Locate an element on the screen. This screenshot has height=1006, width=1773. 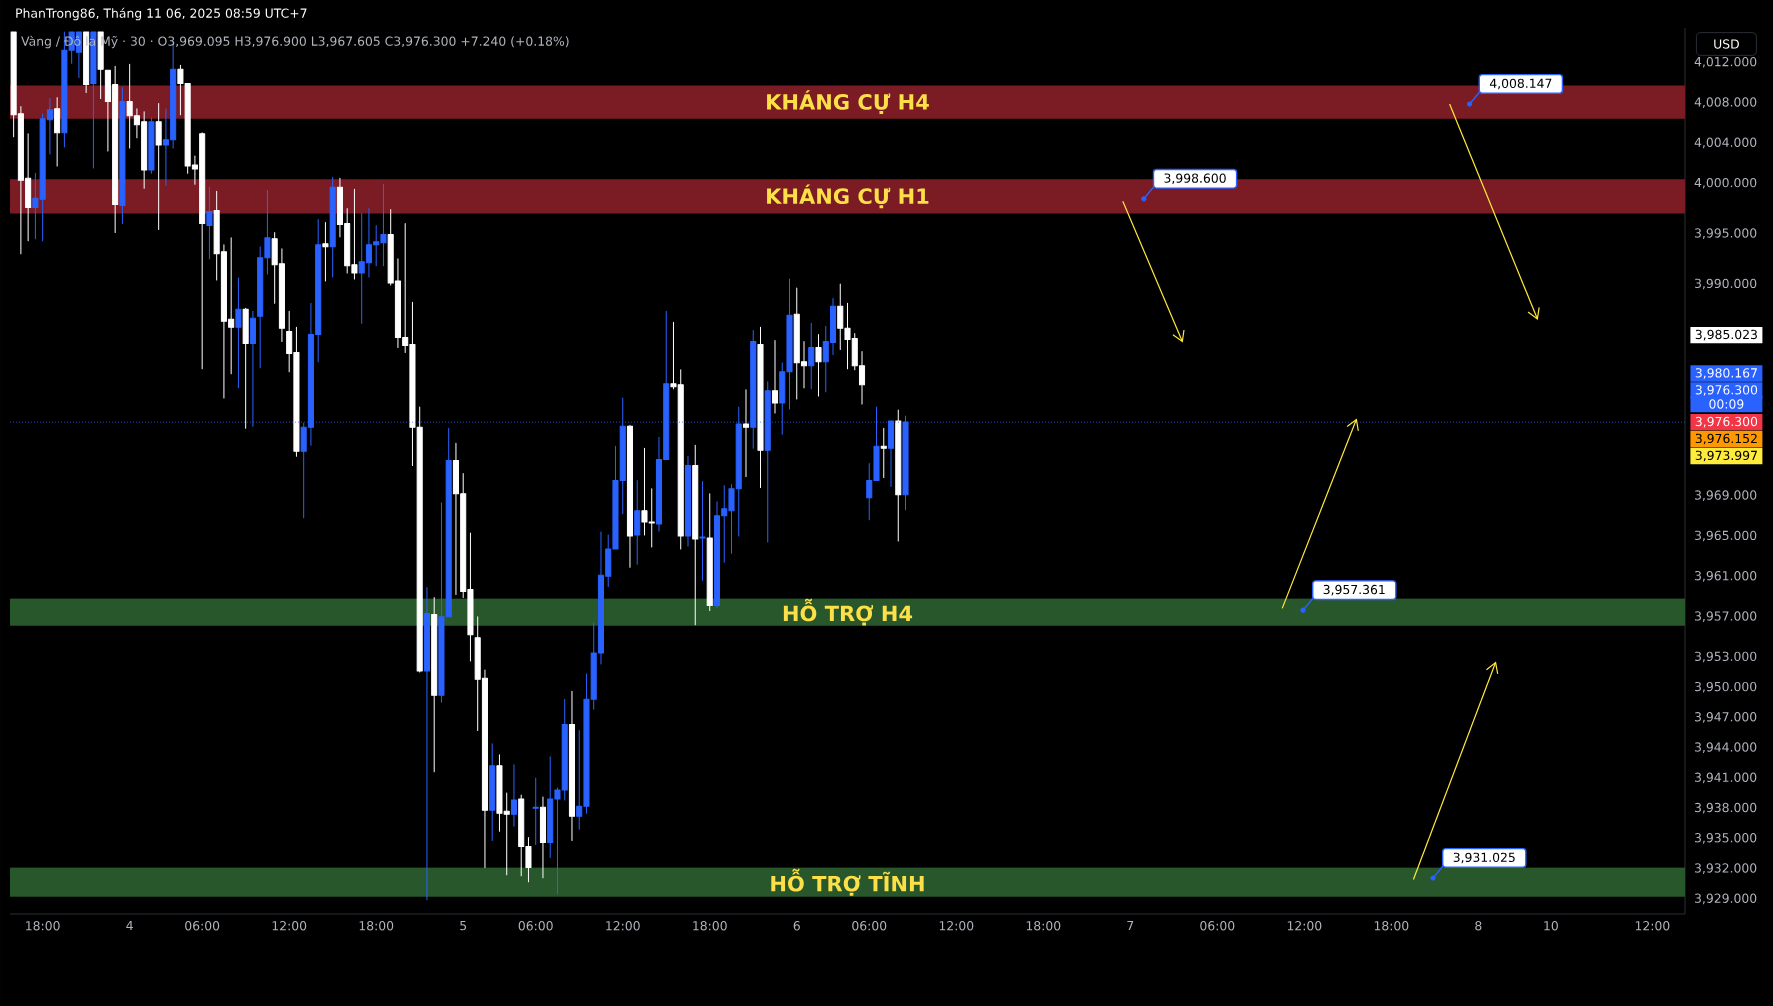
text: 3,985.023 is located at coordinates (1726, 335).